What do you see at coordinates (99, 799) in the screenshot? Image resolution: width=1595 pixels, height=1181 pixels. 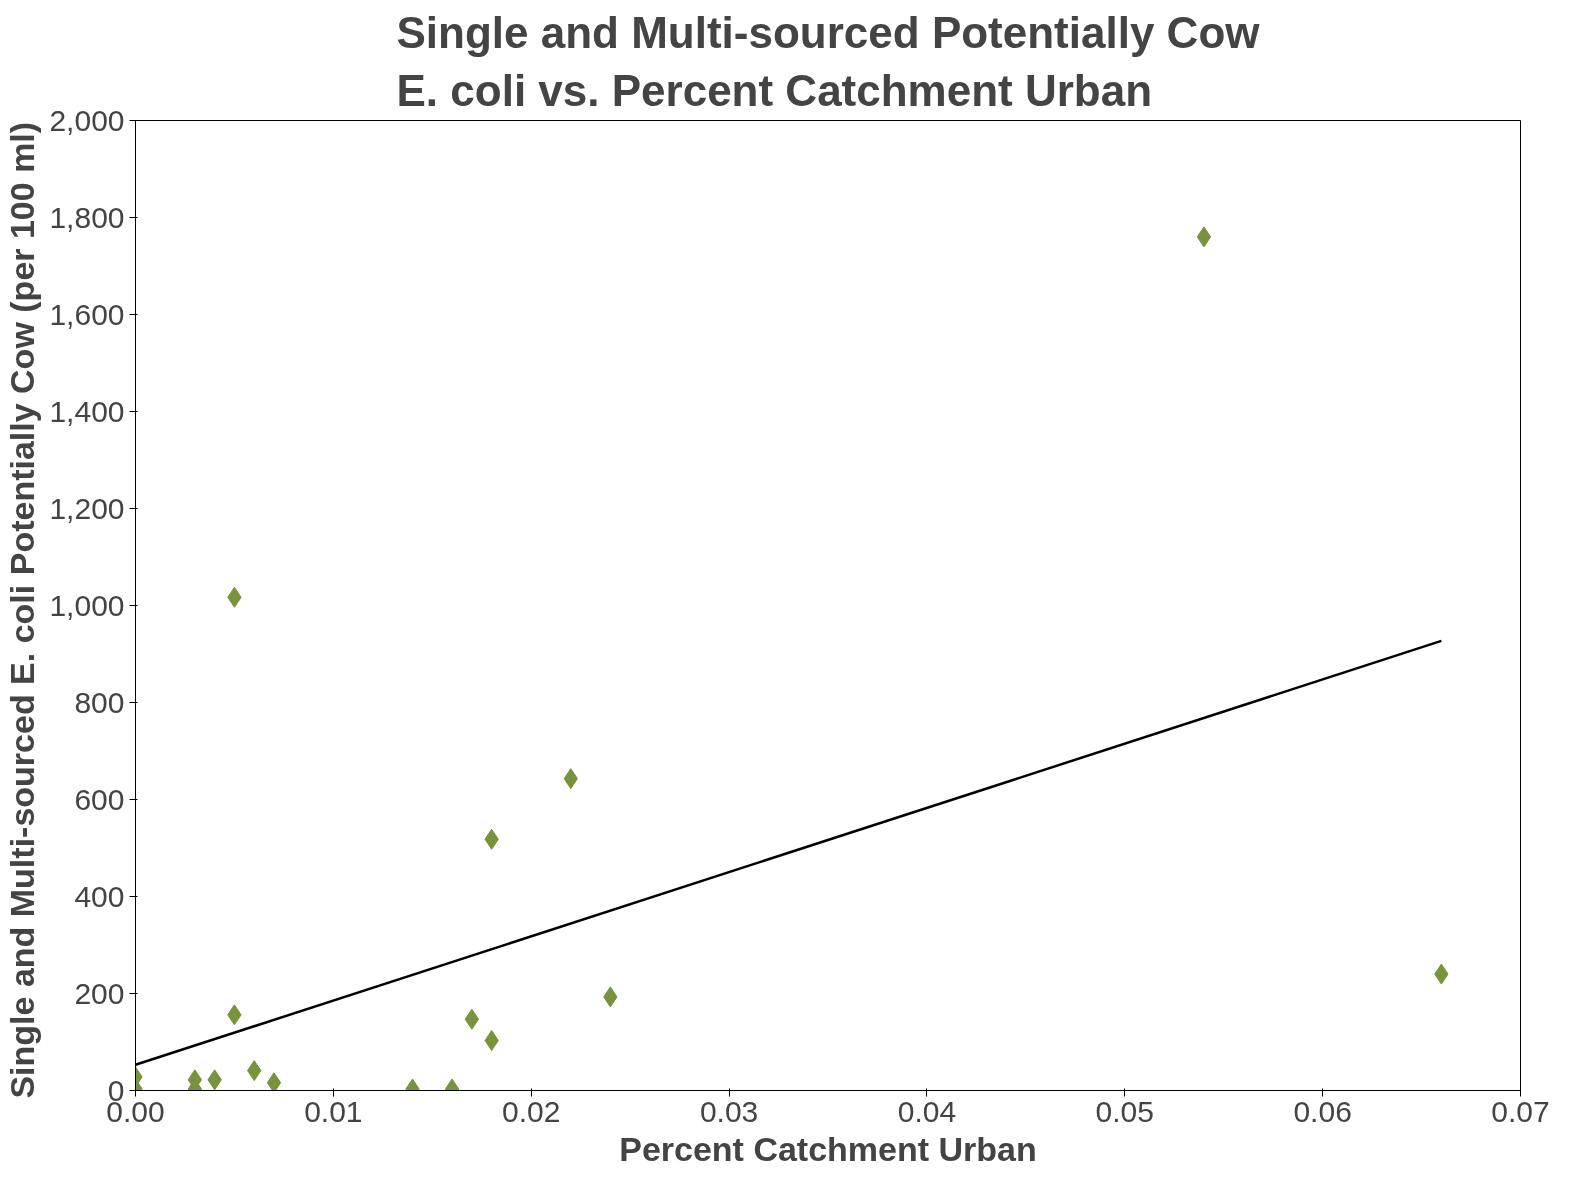 I see `y-tick-label: 600` at bounding box center [99, 799].